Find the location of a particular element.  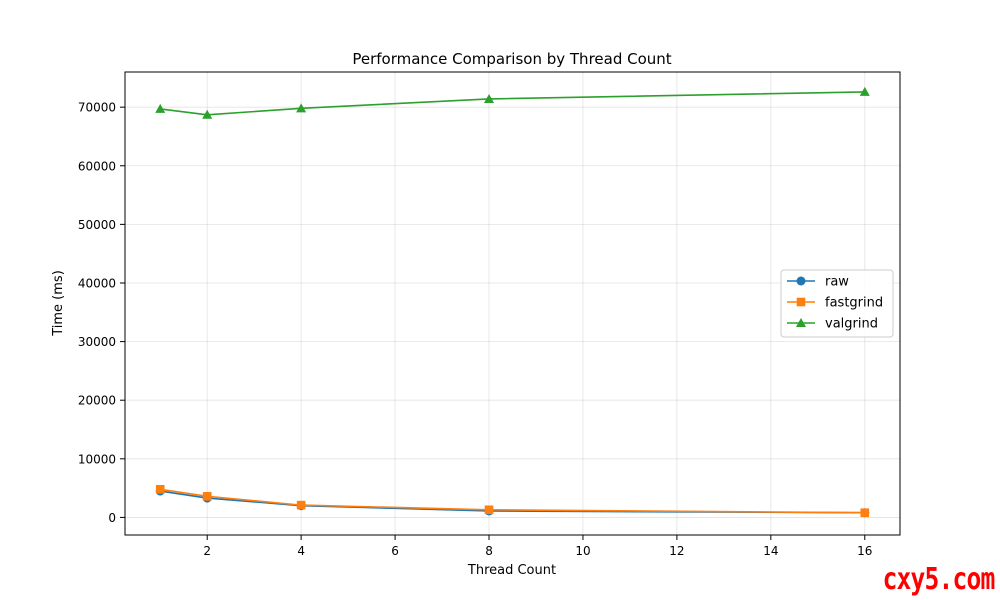

x-tick-label: 6 is located at coordinates (395, 551).